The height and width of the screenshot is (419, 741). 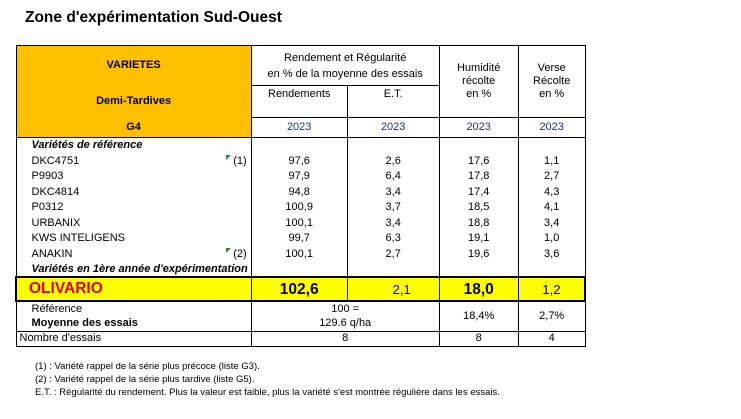 I want to click on rend-cell: 94,8, so click(x=299, y=192).